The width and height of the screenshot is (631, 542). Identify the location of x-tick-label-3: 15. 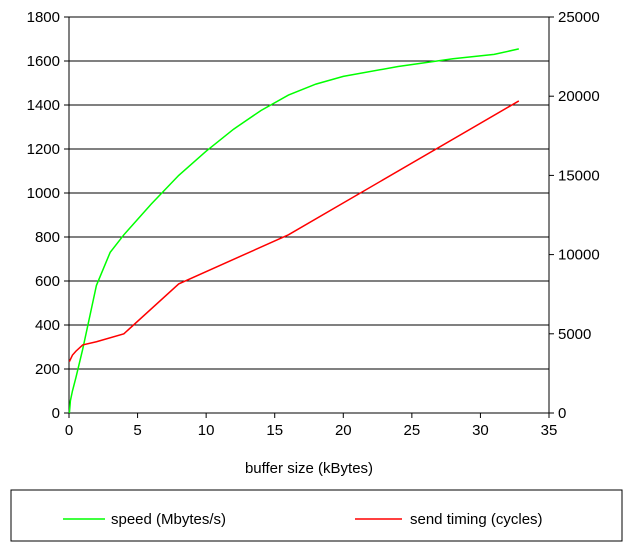
(274, 430).